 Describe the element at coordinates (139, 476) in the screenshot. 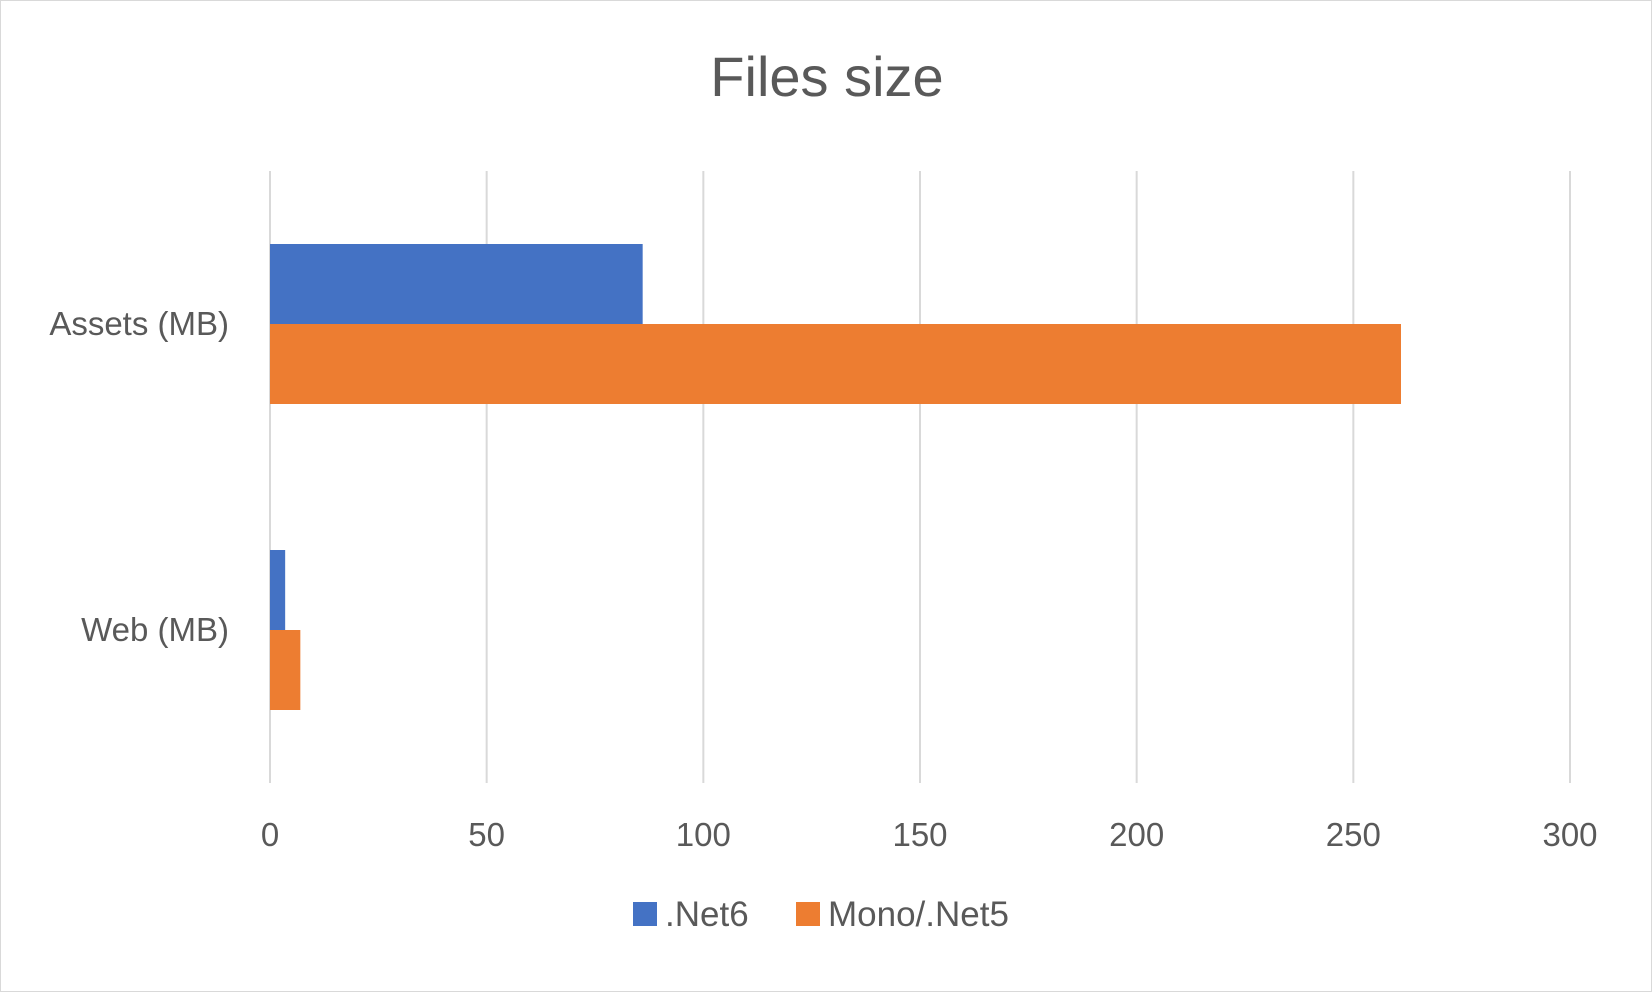

I see `category-labels: Assets (MB) Web (MB)` at that location.